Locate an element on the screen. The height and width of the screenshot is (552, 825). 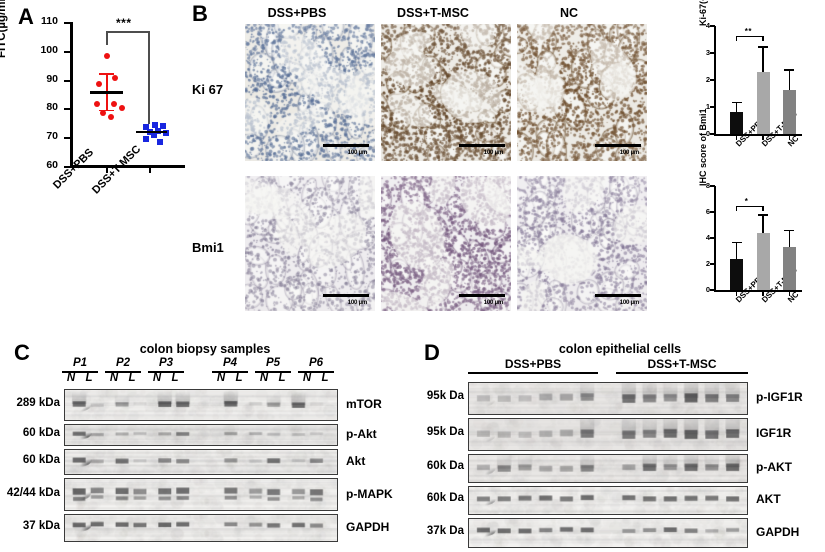
blot-protein-label: p-IGF1R is located at coordinates (779, 397).